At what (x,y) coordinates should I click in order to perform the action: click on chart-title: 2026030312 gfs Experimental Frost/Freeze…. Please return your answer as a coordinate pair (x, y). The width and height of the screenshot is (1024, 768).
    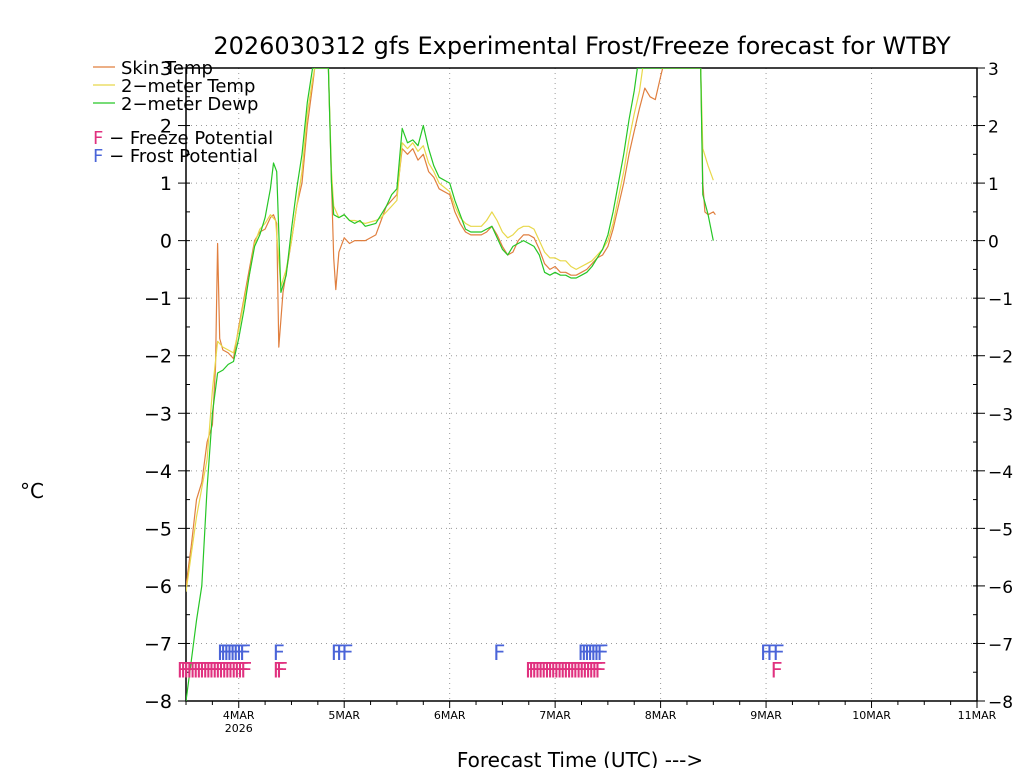
    Looking at the image, I should click on (582, 46).